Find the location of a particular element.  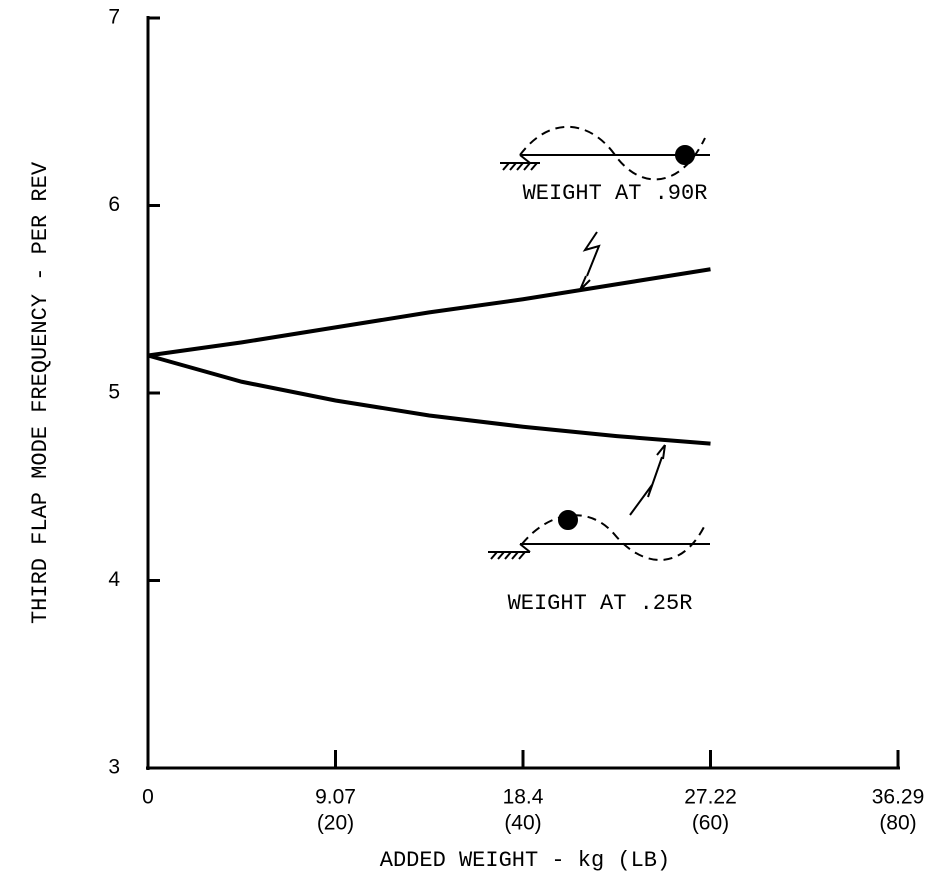

y-tick-label: 7 is located at coordinates (114, 17).